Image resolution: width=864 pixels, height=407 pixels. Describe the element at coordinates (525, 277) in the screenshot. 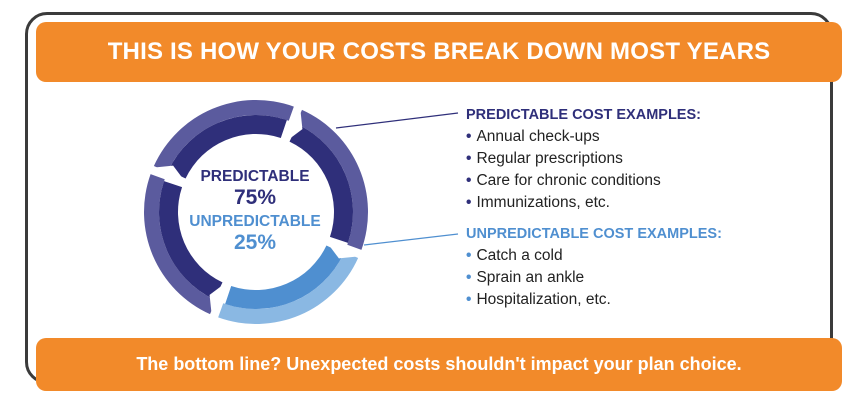

I see `list-item: • Sprain an ankle` at that location.